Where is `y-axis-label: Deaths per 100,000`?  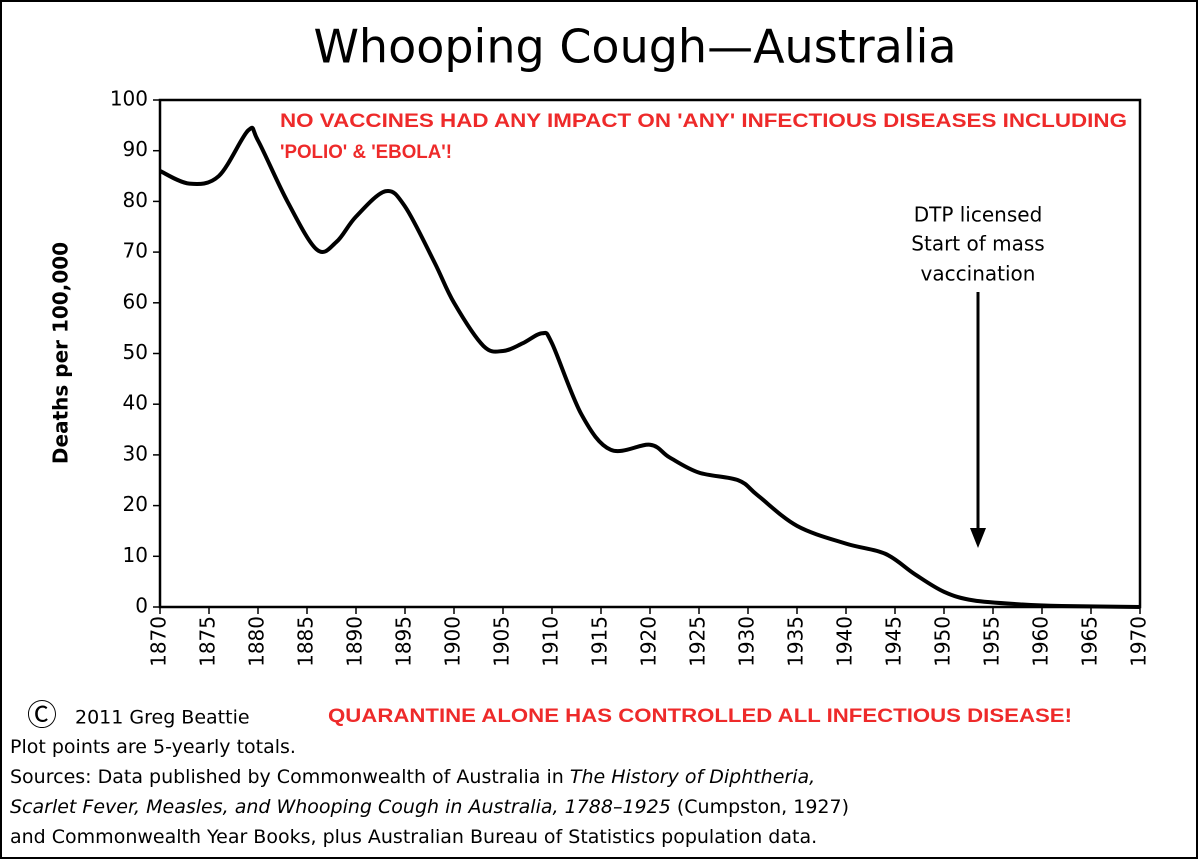
y-axis-label: Deaths per 100,000 is located at coordinates (61, 353).